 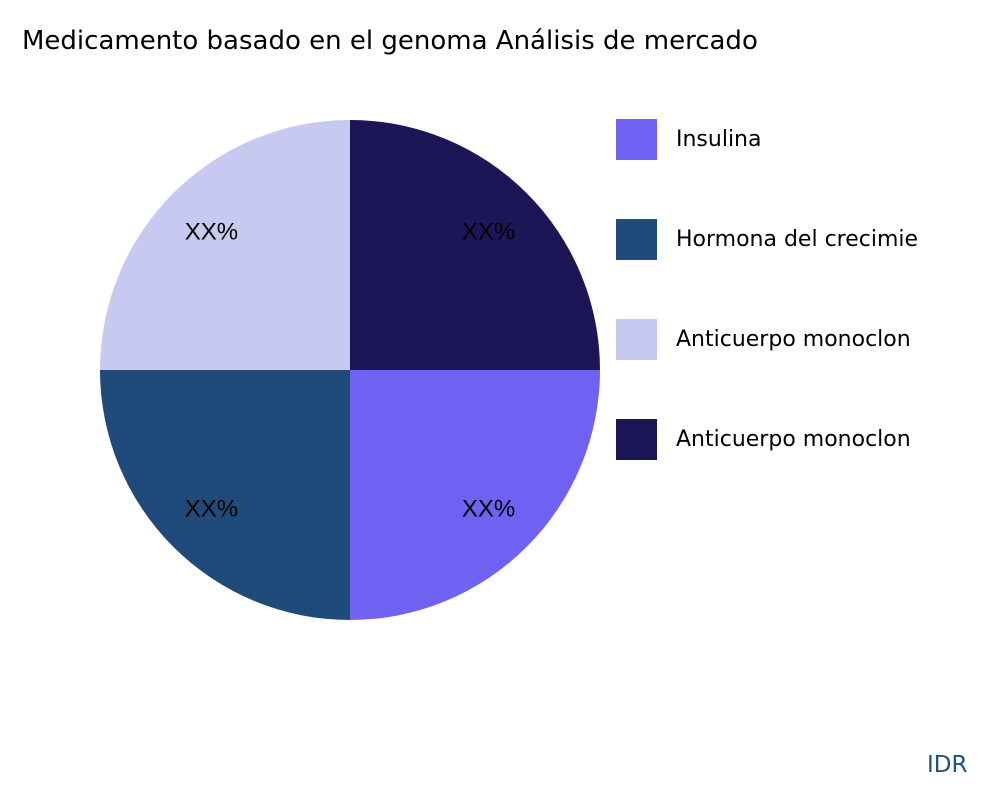 I want to click on legend-item: Hormona del crecimie, so click(x=767, y=239).